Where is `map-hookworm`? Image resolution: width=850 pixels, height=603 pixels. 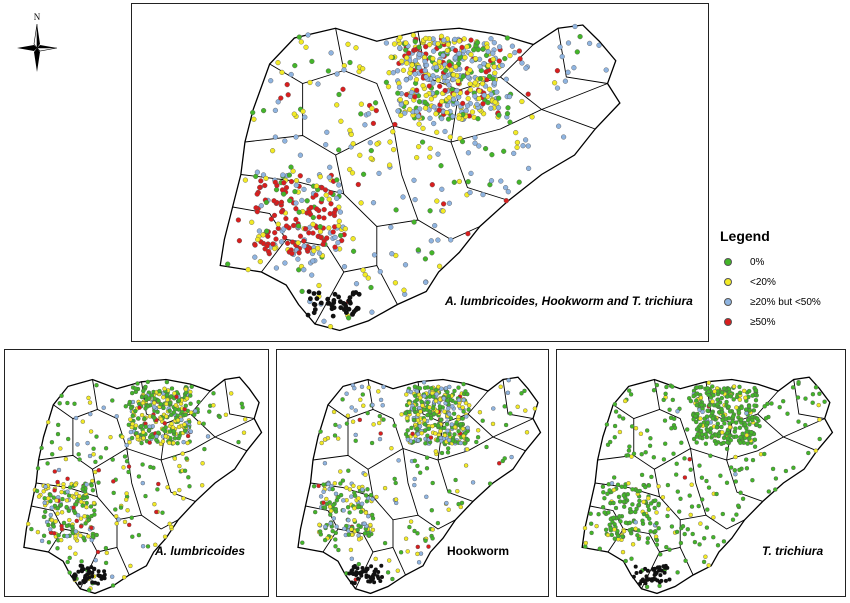 map-hookworm is located at coordinates (412, 472).